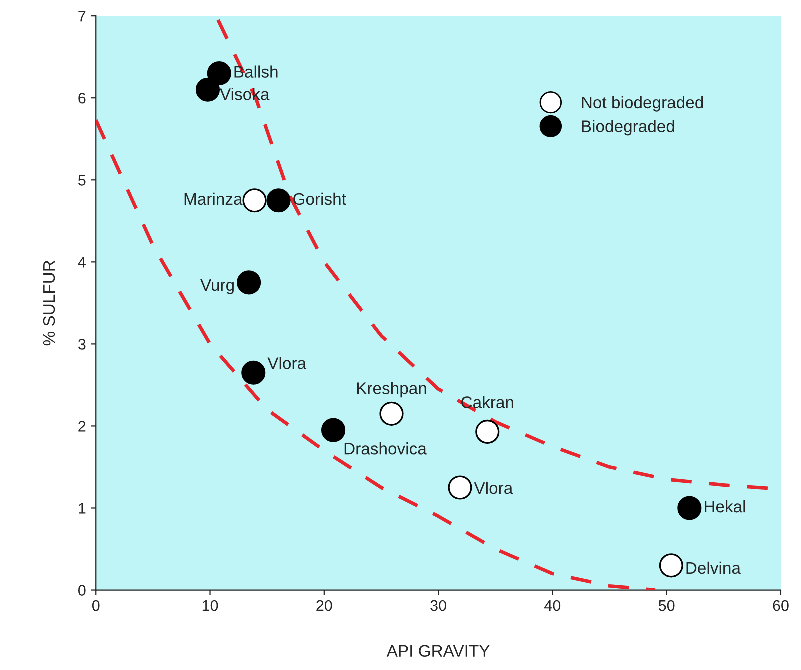  Describe the element at coordinates (643, 104) in the screenshot. I see `legend-label: Not biodegraded` at that location.